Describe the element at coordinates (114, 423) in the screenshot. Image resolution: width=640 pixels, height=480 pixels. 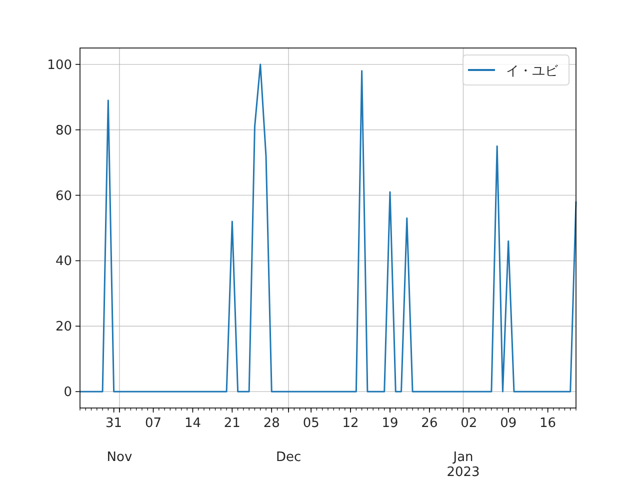
I see `x-tick-label: 31` at that location.